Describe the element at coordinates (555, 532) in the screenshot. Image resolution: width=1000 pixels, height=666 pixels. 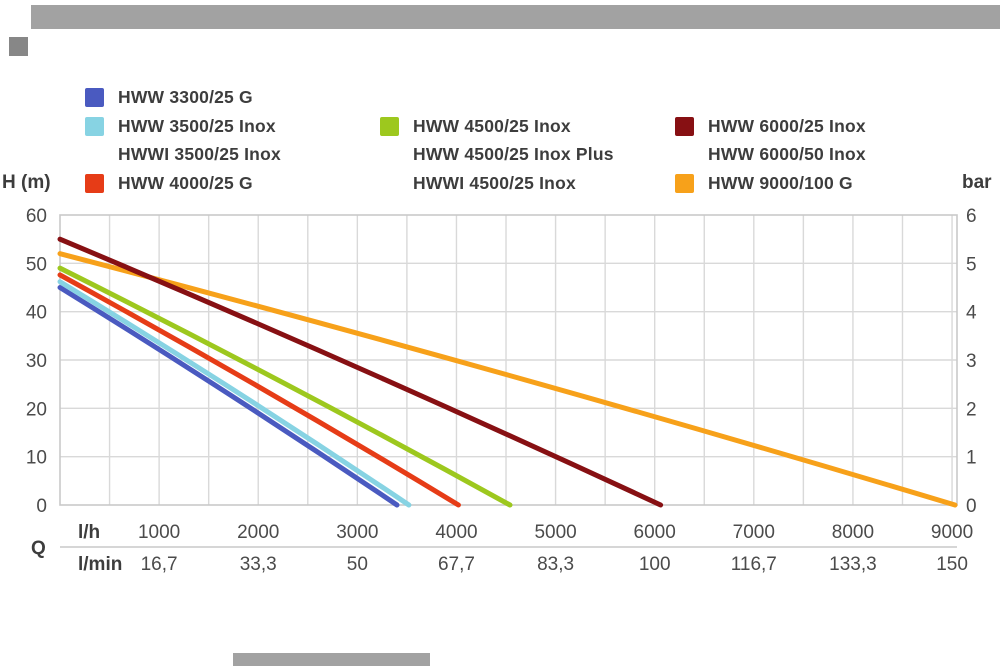
I see `svg-text: 5000` at that location.